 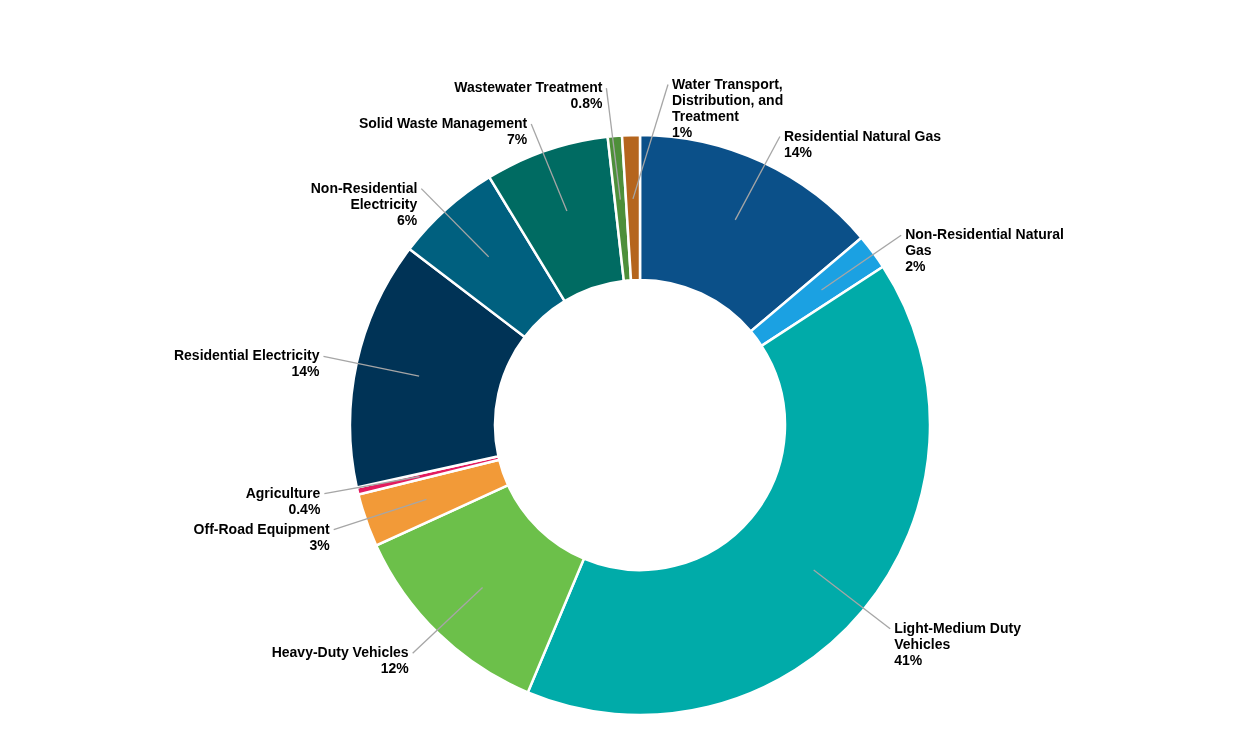 What do you see at coordinates (517, 139) in the screenshot?
I see `data-label: 7%` at bounding box center [517, 139].